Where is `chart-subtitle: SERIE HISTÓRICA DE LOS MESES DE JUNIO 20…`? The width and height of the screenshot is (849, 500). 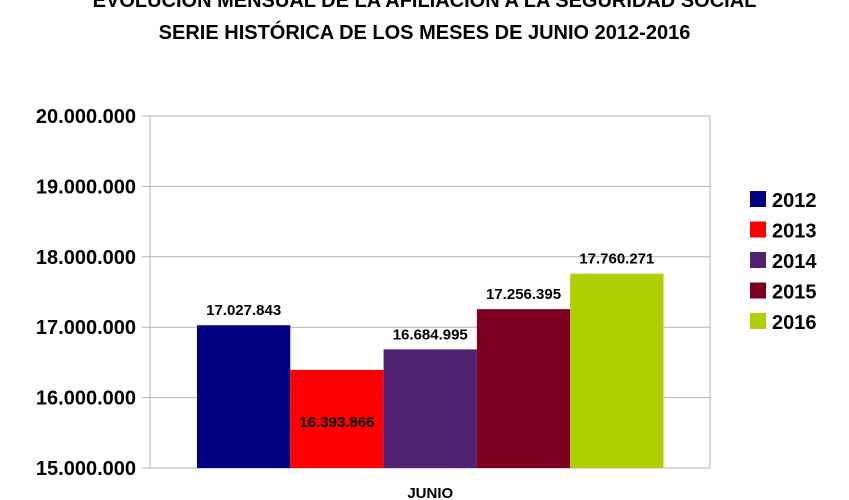 chart-subtitle: SERIE HISTÓRICA DE LOS MESES DE JUNIO 20… is located at coordinates (424, 33).